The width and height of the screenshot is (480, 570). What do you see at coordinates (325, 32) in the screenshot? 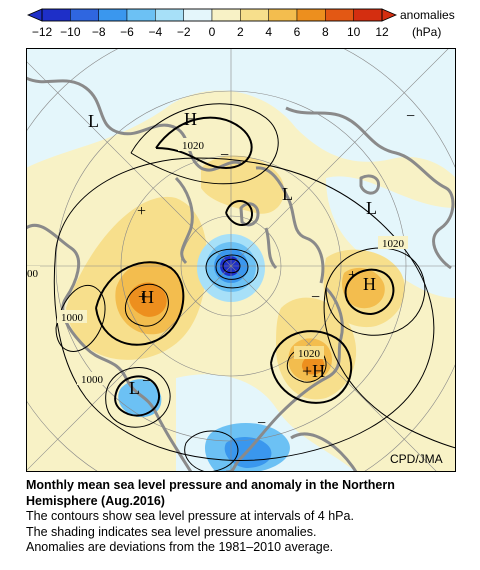
I see `colorbar-tick-label: 8` at bounding box center [325, 32].